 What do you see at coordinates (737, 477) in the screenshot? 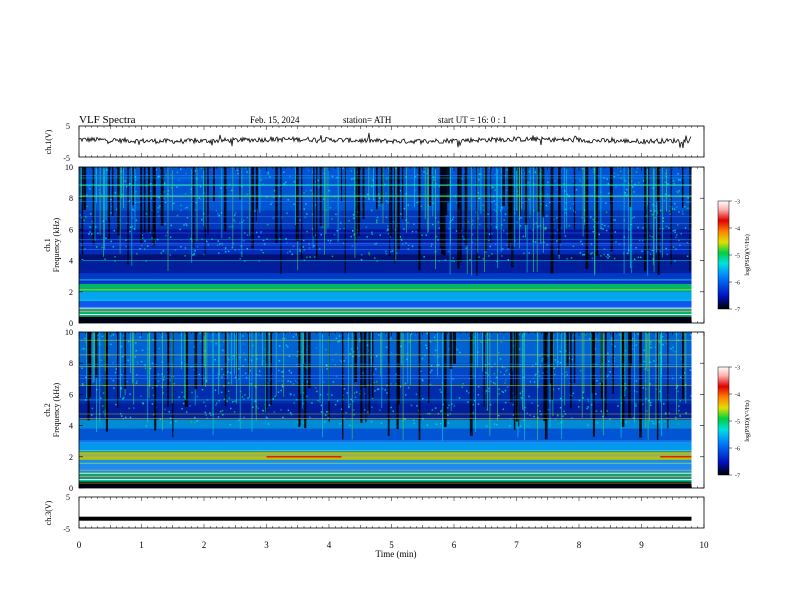
I see `colorbar-tick-label: -7` at bounding box center [737, 477].